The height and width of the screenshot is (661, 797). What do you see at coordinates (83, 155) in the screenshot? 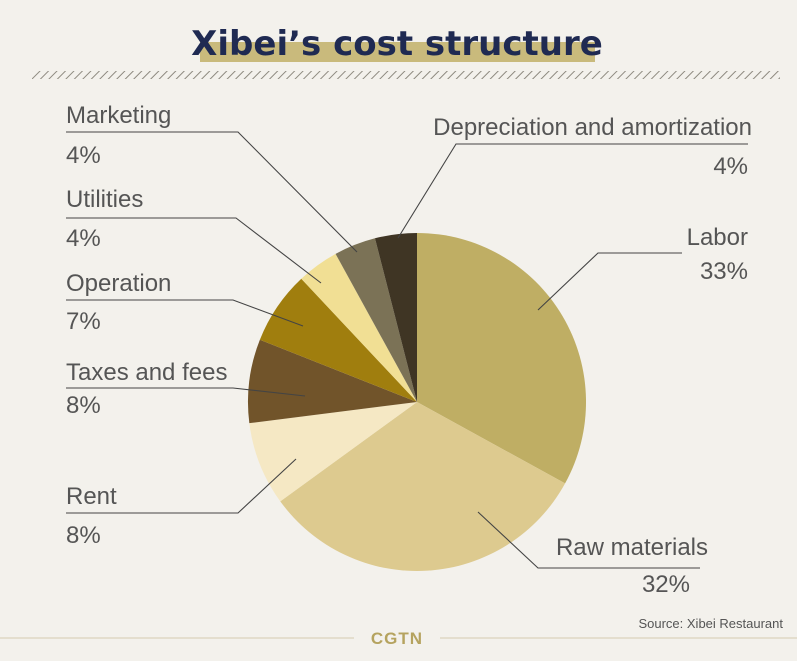
I see `value-marketing: 4%` at bounding box center [83, 155].